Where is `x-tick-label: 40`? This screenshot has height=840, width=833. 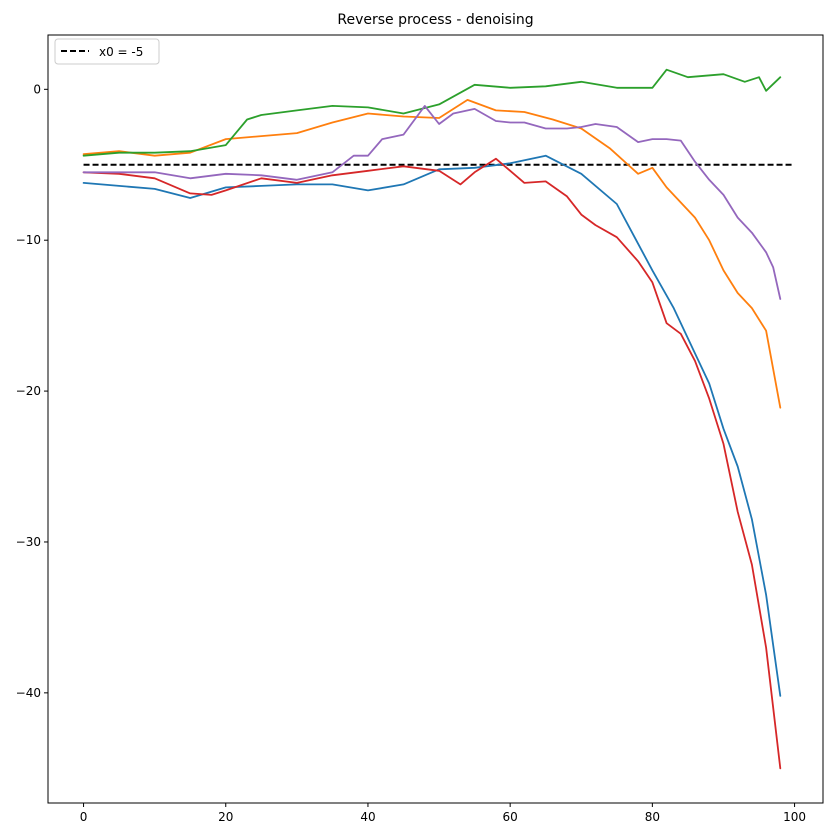 x-tick-label: 40 is located at coordinates (367, 817).